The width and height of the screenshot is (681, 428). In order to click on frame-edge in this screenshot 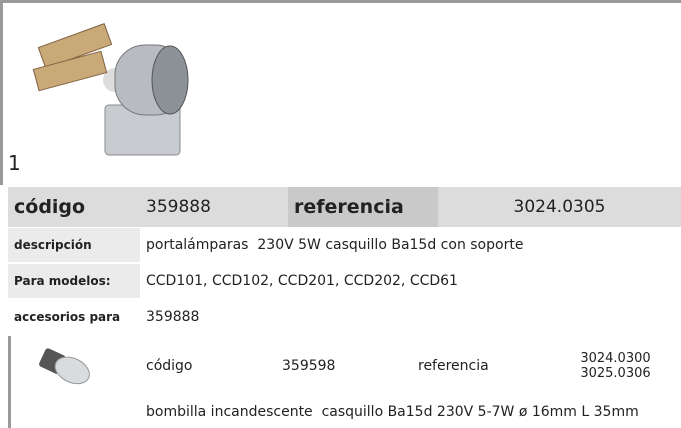, I will do `click(9, 382)`.